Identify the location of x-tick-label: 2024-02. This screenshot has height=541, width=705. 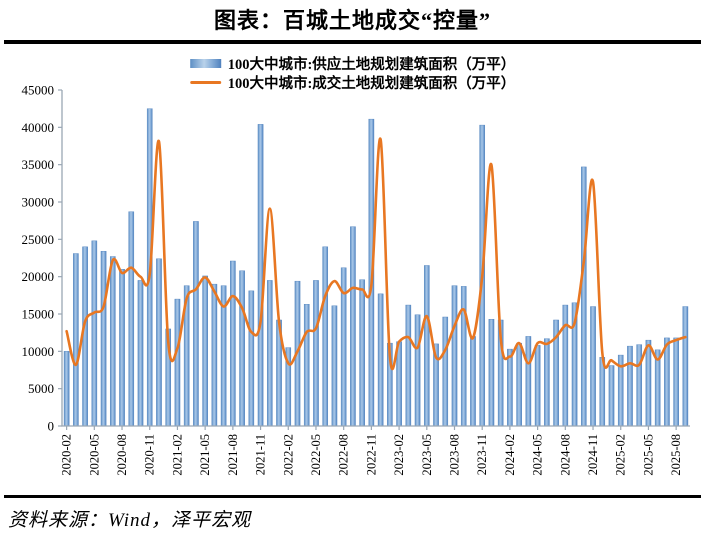
(510, 455).